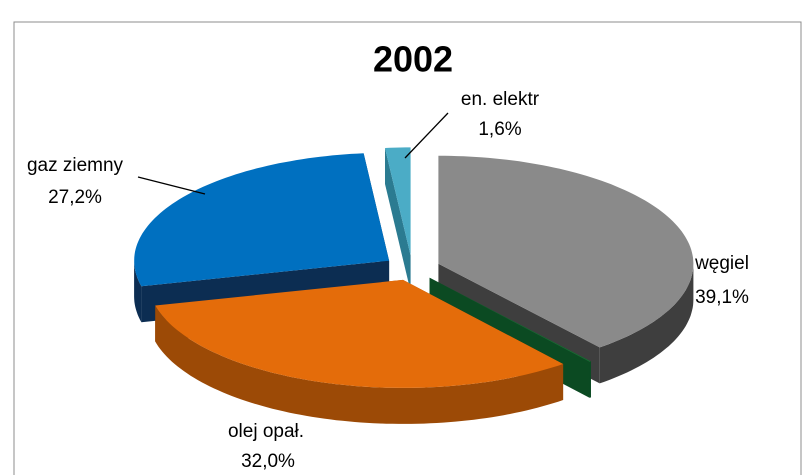  I want to click on slice-label: gaz ziemny, so click(75, 165).